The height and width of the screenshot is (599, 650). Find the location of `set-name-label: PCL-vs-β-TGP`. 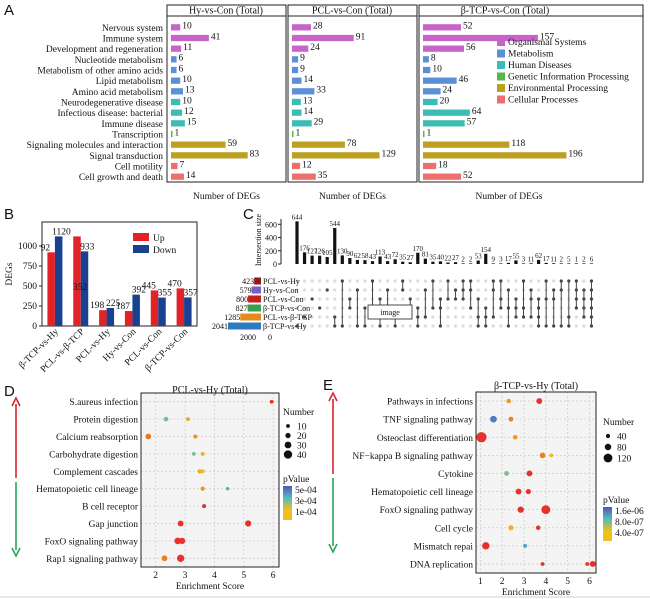

set-name-label: PCL-vs-β-TGP is located at coordinates (288, 317).